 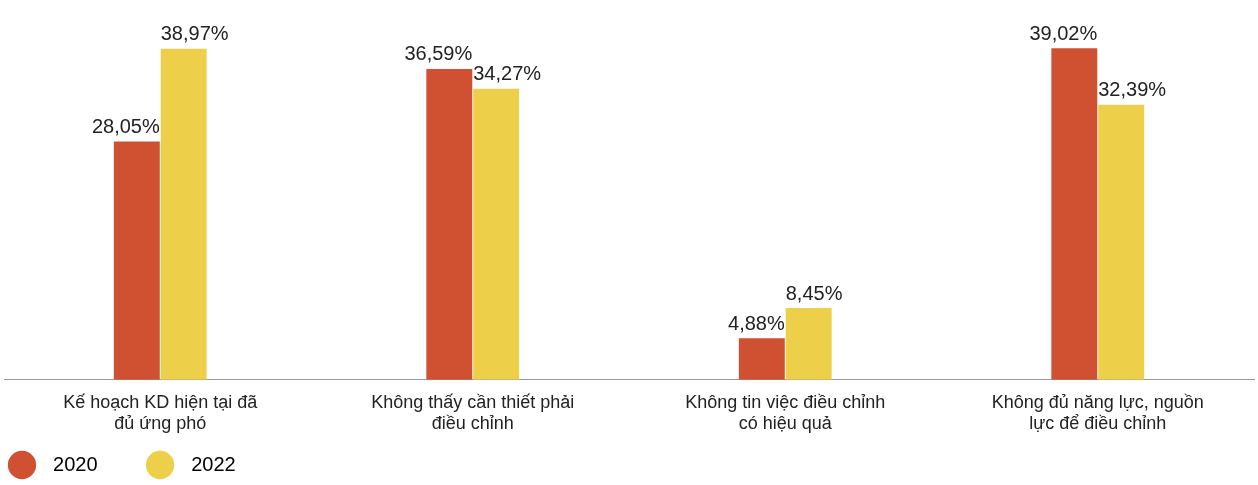 What do you see at coordinates (125, 126) in the screenshot?
I see `data-label: 28,05%` at bounding box center [125, 126].